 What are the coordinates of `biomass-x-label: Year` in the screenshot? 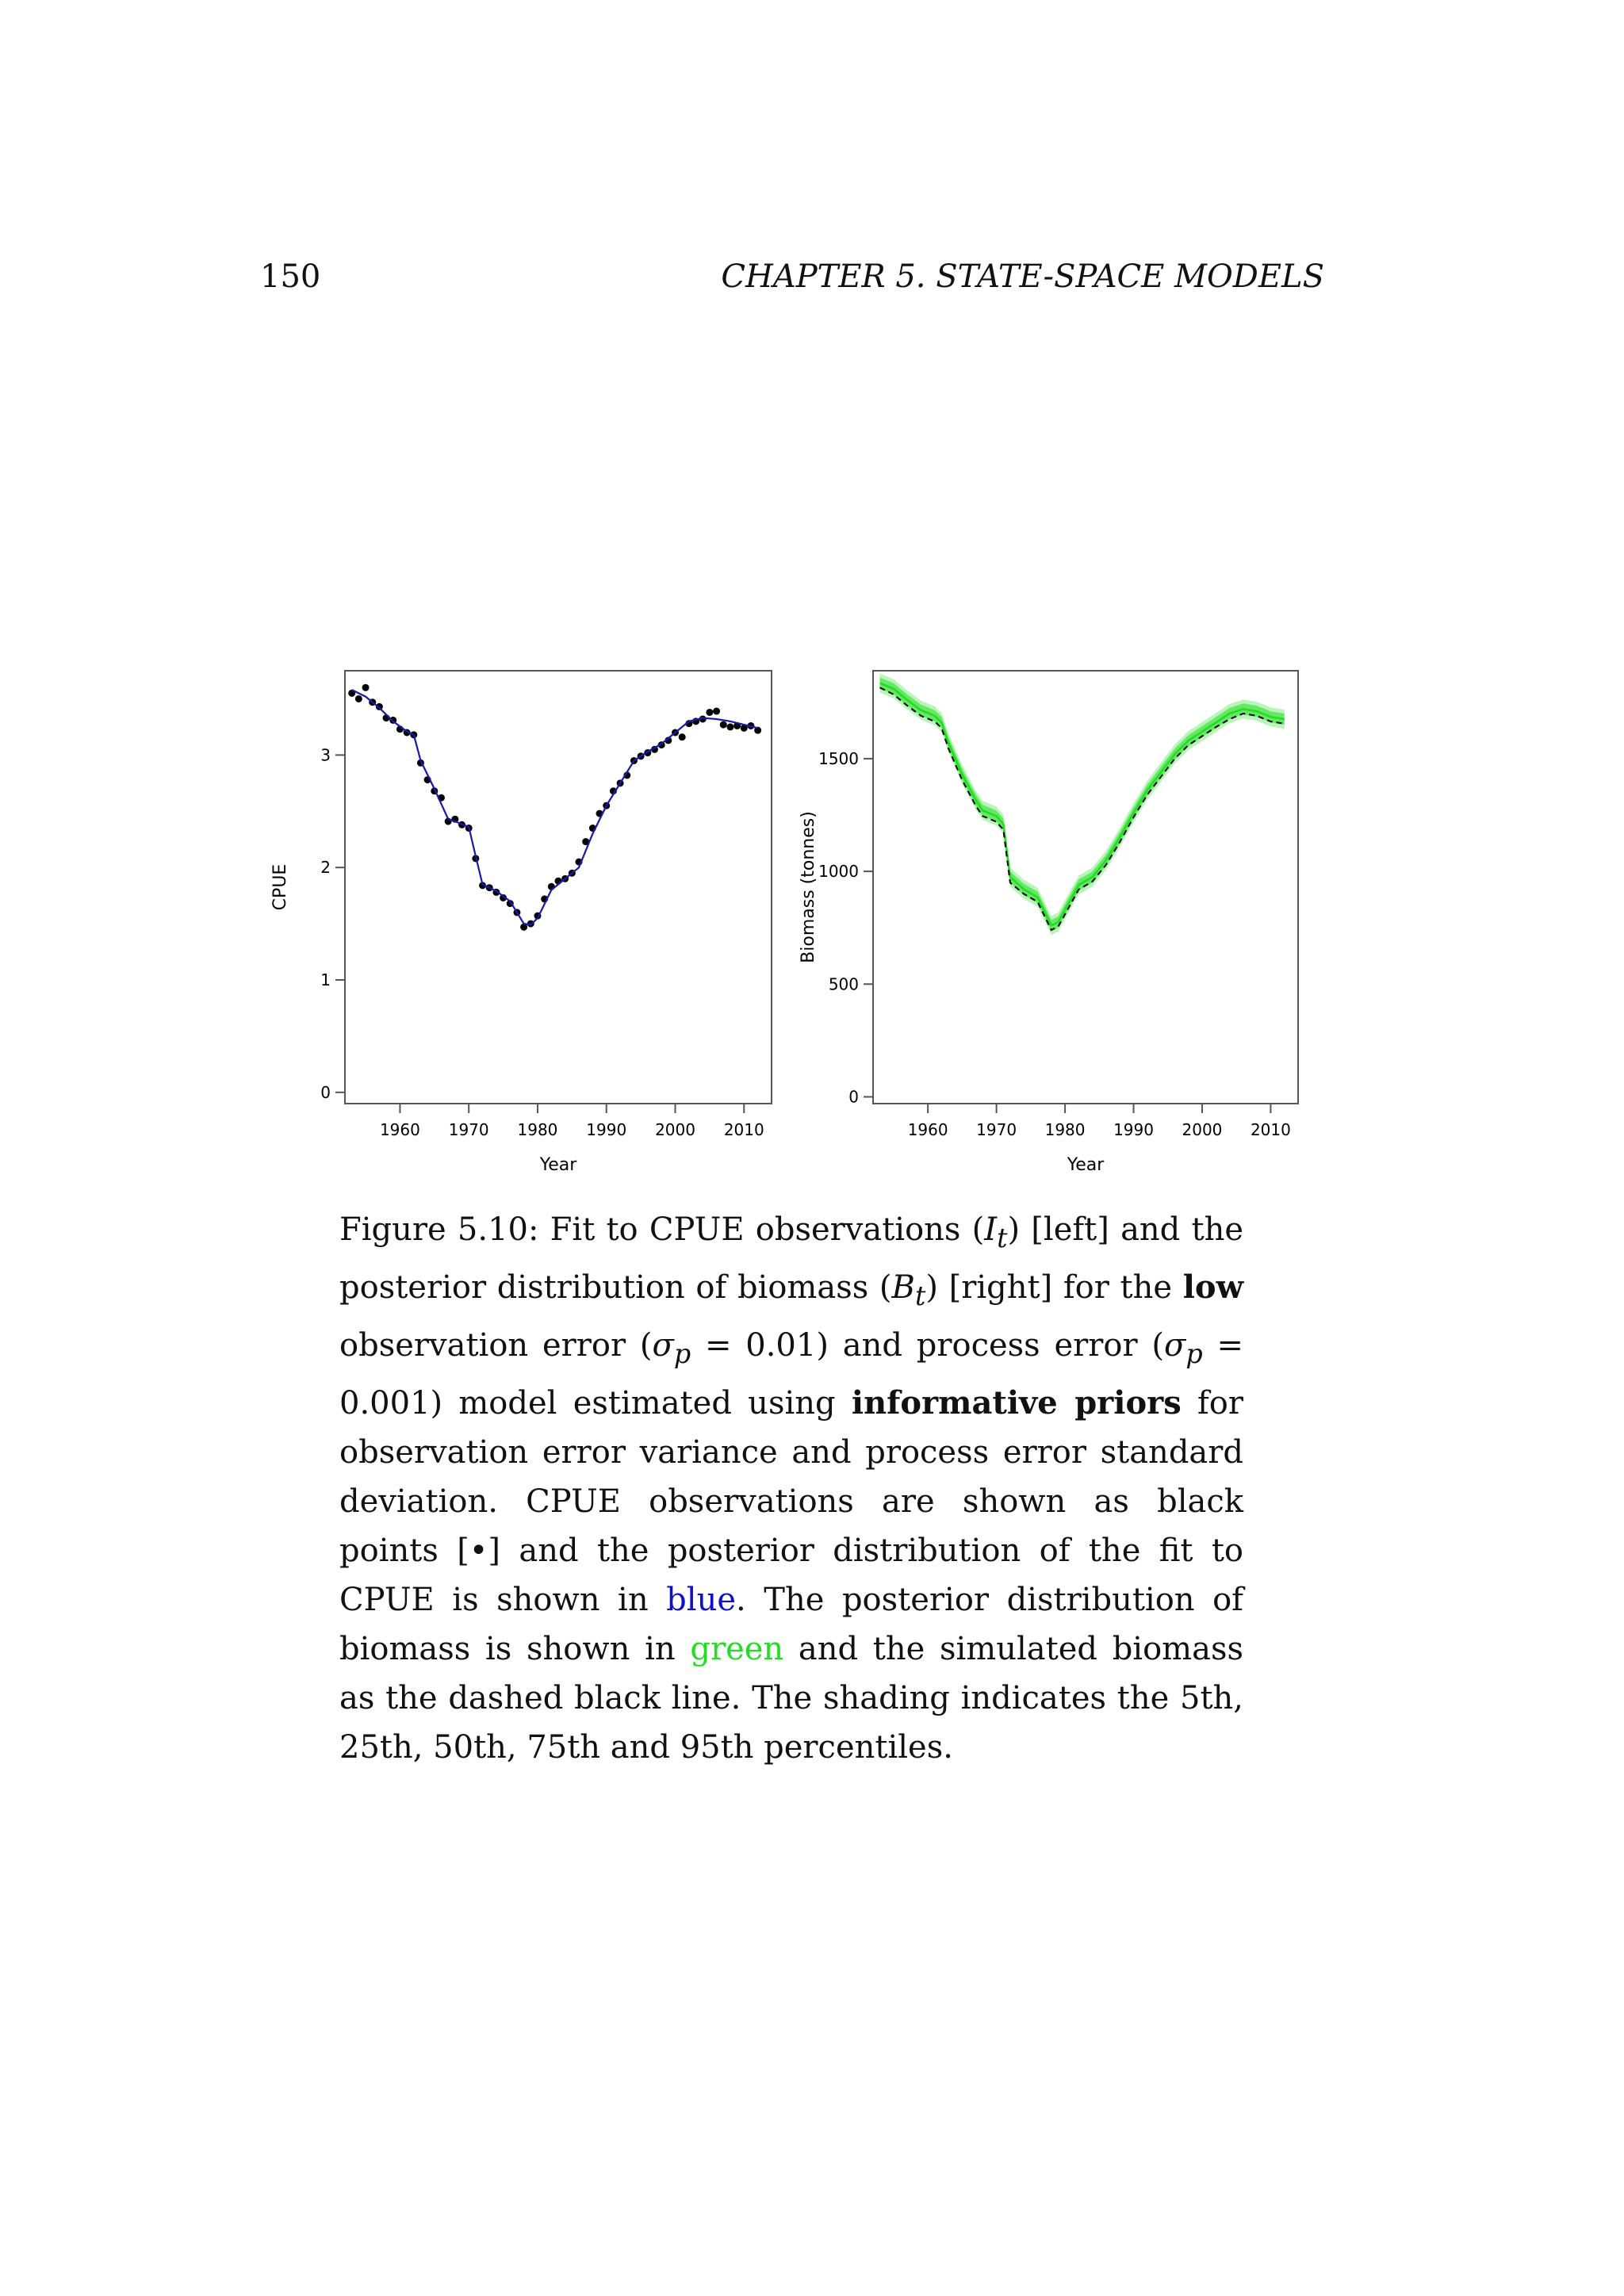 It's located at (1086, 1165).